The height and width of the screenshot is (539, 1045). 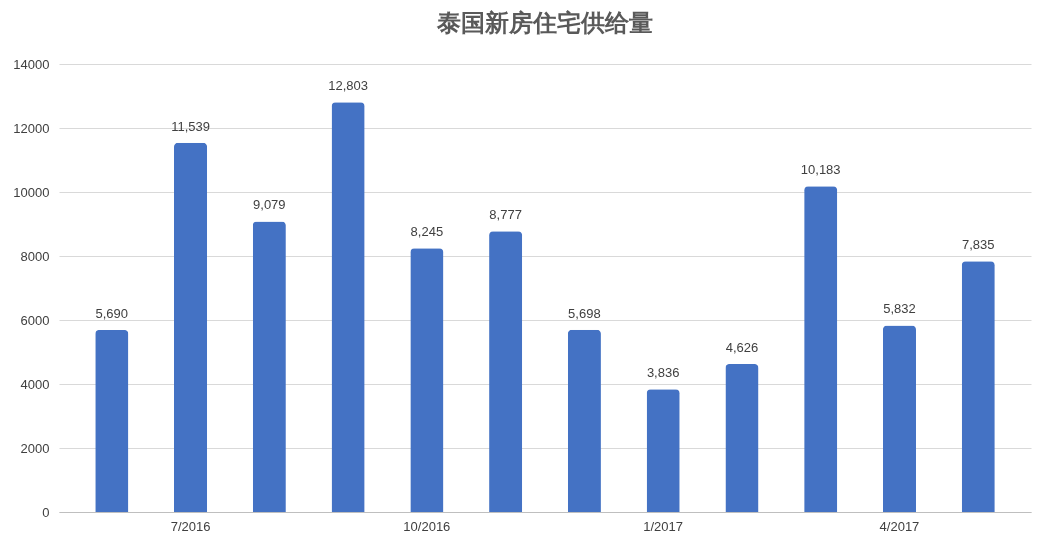 What do you see at coordinates (46, 512) in the screenshot?
I see `y-tick-label: 0` at bounding box center [46, 512].